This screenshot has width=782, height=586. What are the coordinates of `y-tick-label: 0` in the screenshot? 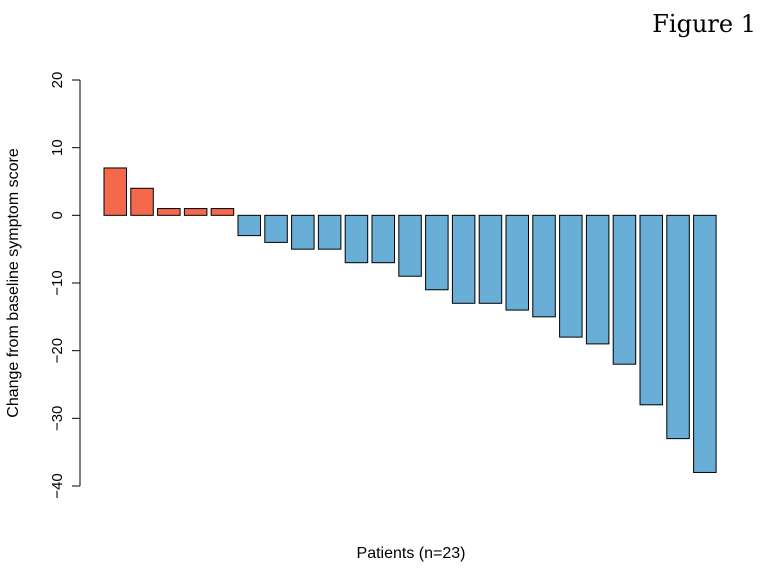 It's located at (57, 215).